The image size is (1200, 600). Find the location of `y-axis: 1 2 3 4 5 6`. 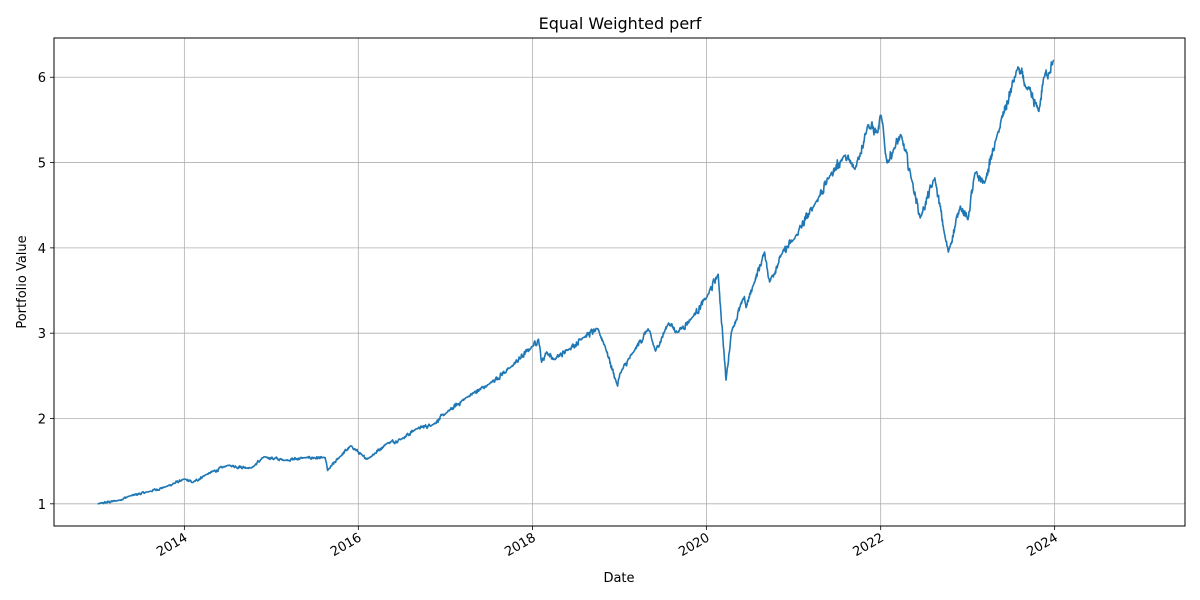

y-axis: 1 2 3 4 5 6 is located at coordinates (46, 292).